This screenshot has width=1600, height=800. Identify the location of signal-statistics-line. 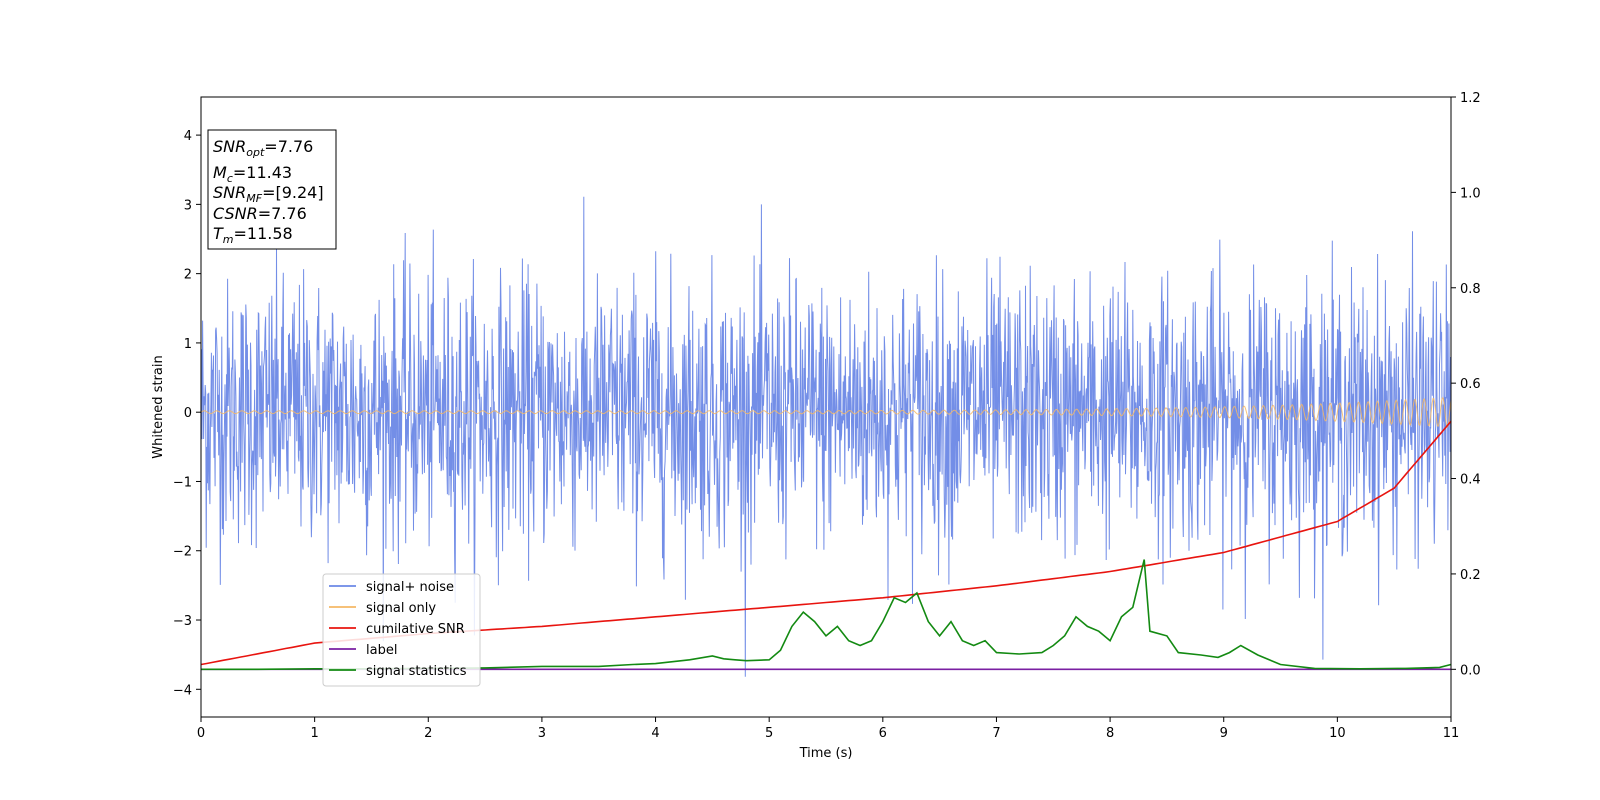
(826, 615).